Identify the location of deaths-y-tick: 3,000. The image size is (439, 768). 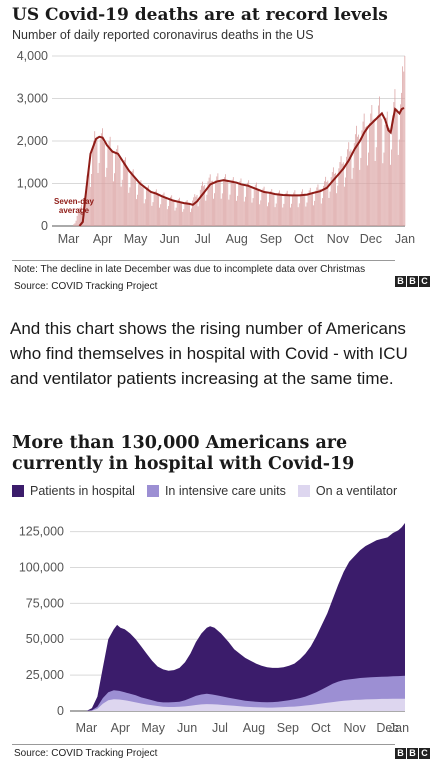
(32, 99).